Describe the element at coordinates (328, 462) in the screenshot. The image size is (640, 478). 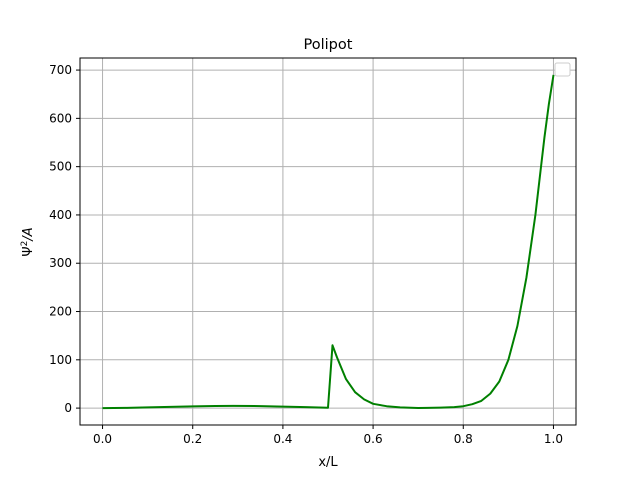
I see `x-axis-label: x/L` at that location.